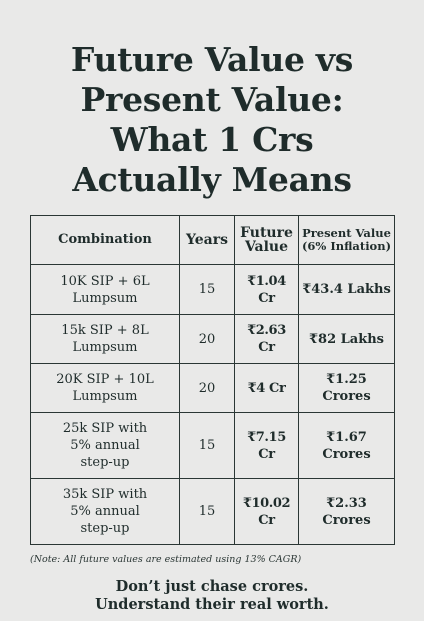 The height and width of the screenshot is (621, 424). I want to click on cell-combination: 10K SIP + 6L Lumpsum, so click(105, 289).